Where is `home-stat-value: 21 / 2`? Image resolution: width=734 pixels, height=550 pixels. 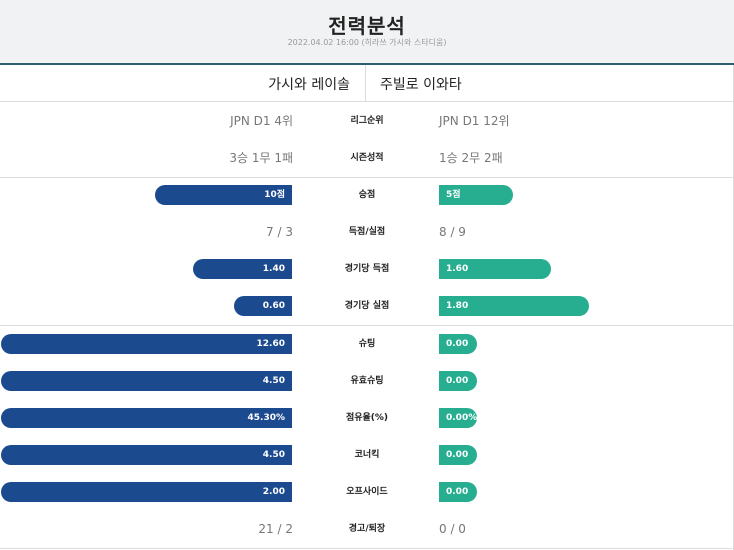
home-stat-value: 21 / 2 is located at coordinates (275, 529).